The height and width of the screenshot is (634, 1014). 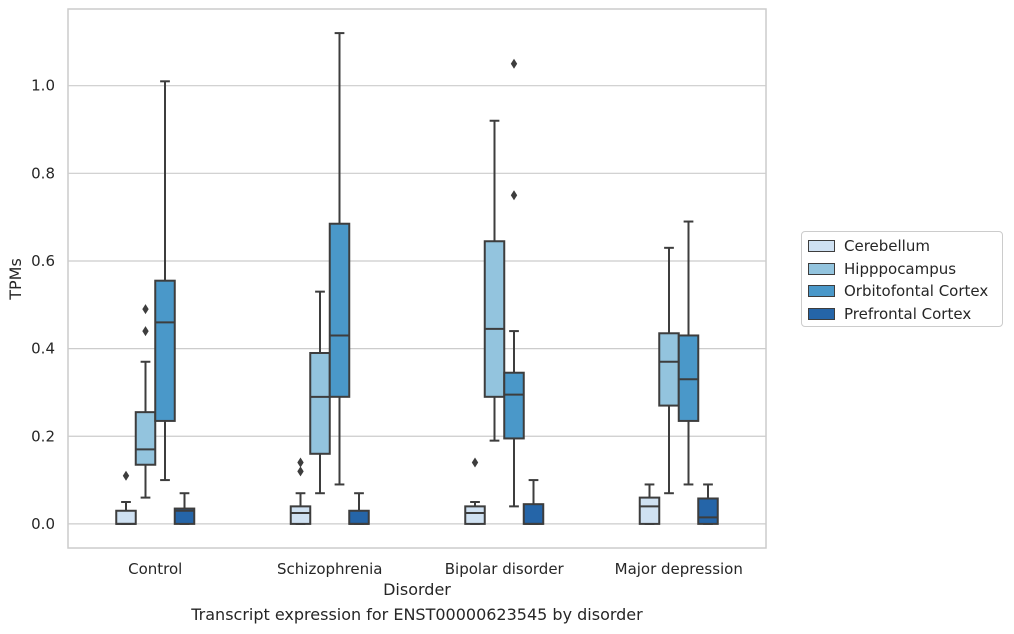 I want to click on box-hipppocampus-control, so click(x=145, y=401).